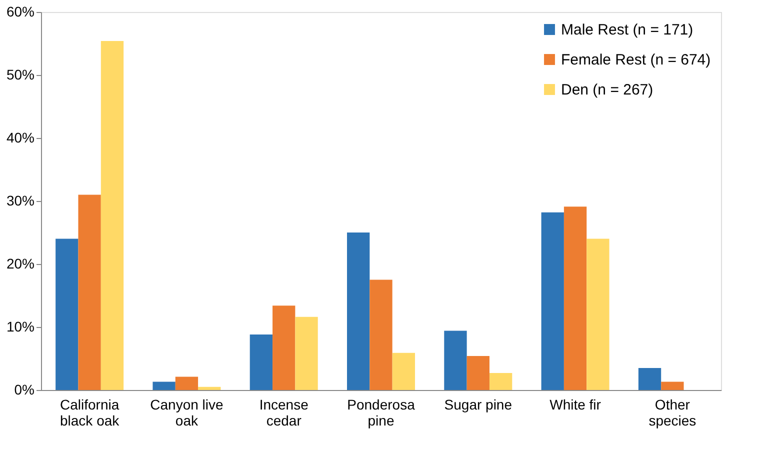 The width and height of the screenshot is (762, 453). I want to click on y-tick-label: 60%, so click(20, 12).